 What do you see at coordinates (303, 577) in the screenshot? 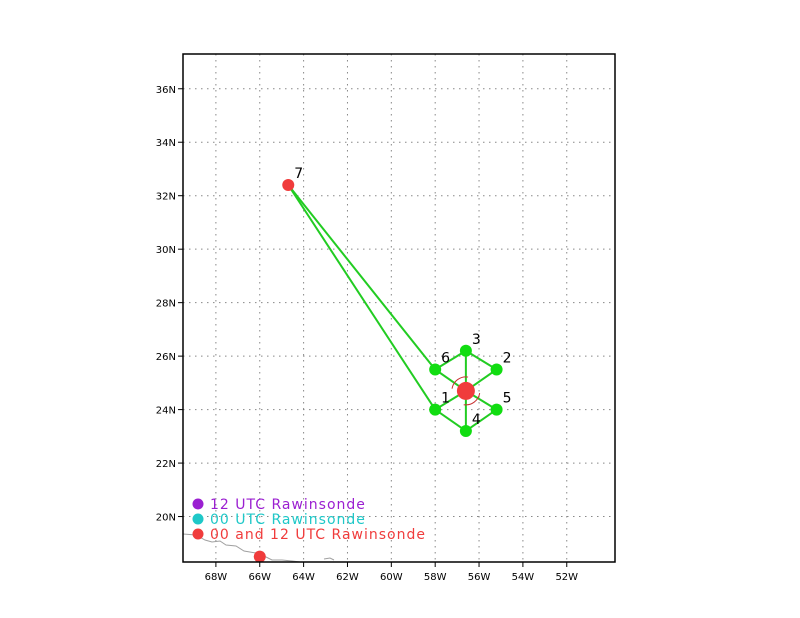
I see `x-tick-label: 64W` at bounding box center [303, 577].